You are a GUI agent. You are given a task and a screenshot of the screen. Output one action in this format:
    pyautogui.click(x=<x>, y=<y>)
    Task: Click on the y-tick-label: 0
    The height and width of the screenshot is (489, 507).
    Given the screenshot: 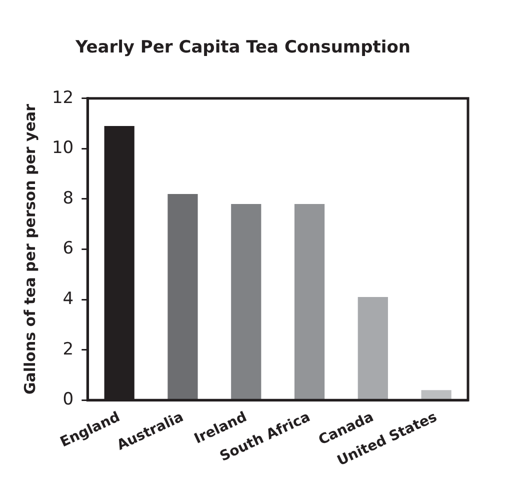 What is the action you would take?
    pyautogui.click(x=68, y=400)
    